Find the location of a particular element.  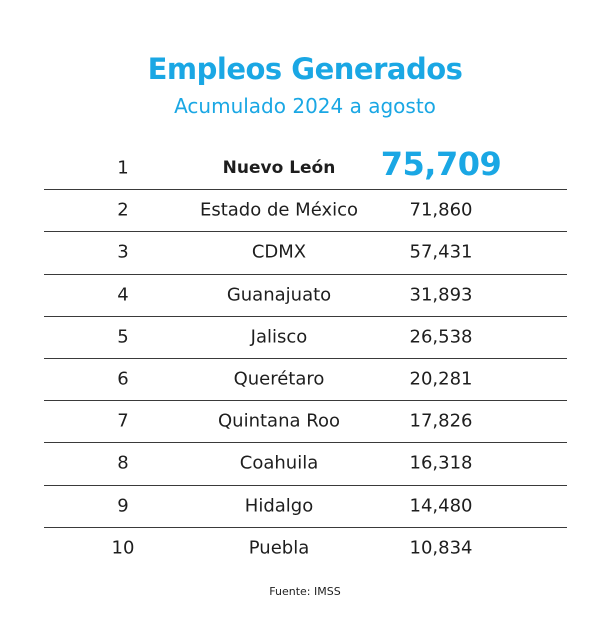

source-note: Fuente: IMSS is located at coordinates (305, 591).